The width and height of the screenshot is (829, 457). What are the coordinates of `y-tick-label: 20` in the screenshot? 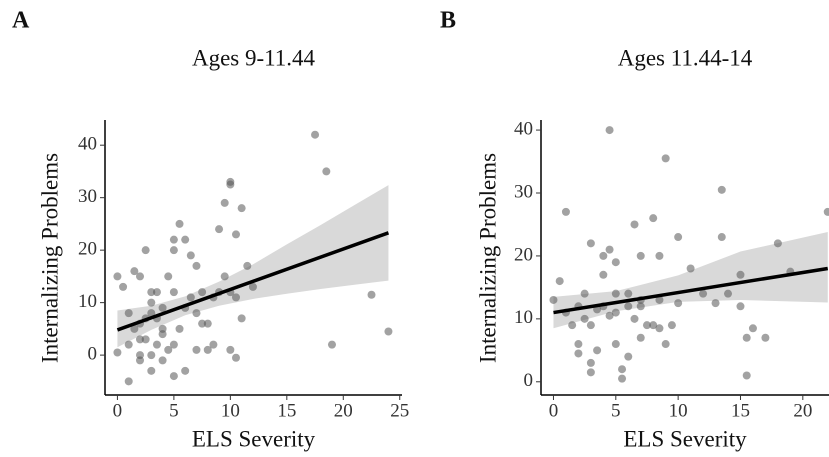 It's located at (523, 254).